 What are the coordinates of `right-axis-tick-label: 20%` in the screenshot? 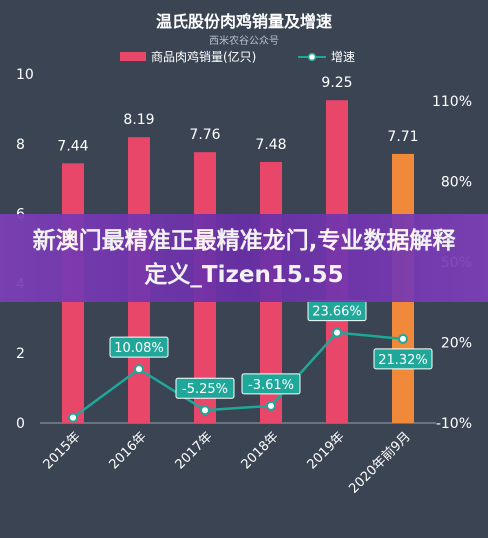 It's located at (456, 343).